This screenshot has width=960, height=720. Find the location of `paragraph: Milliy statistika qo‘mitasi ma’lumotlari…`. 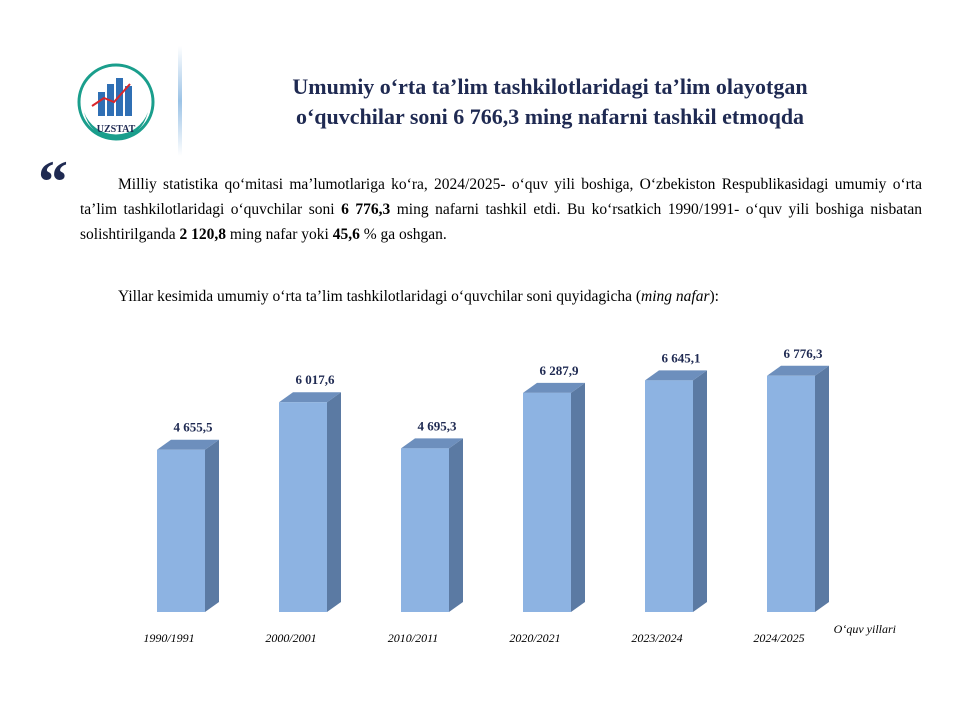

paragraph: Milliy statistika qo‘mitasi ma’lumotlari… is located at coordinates (501, 209).